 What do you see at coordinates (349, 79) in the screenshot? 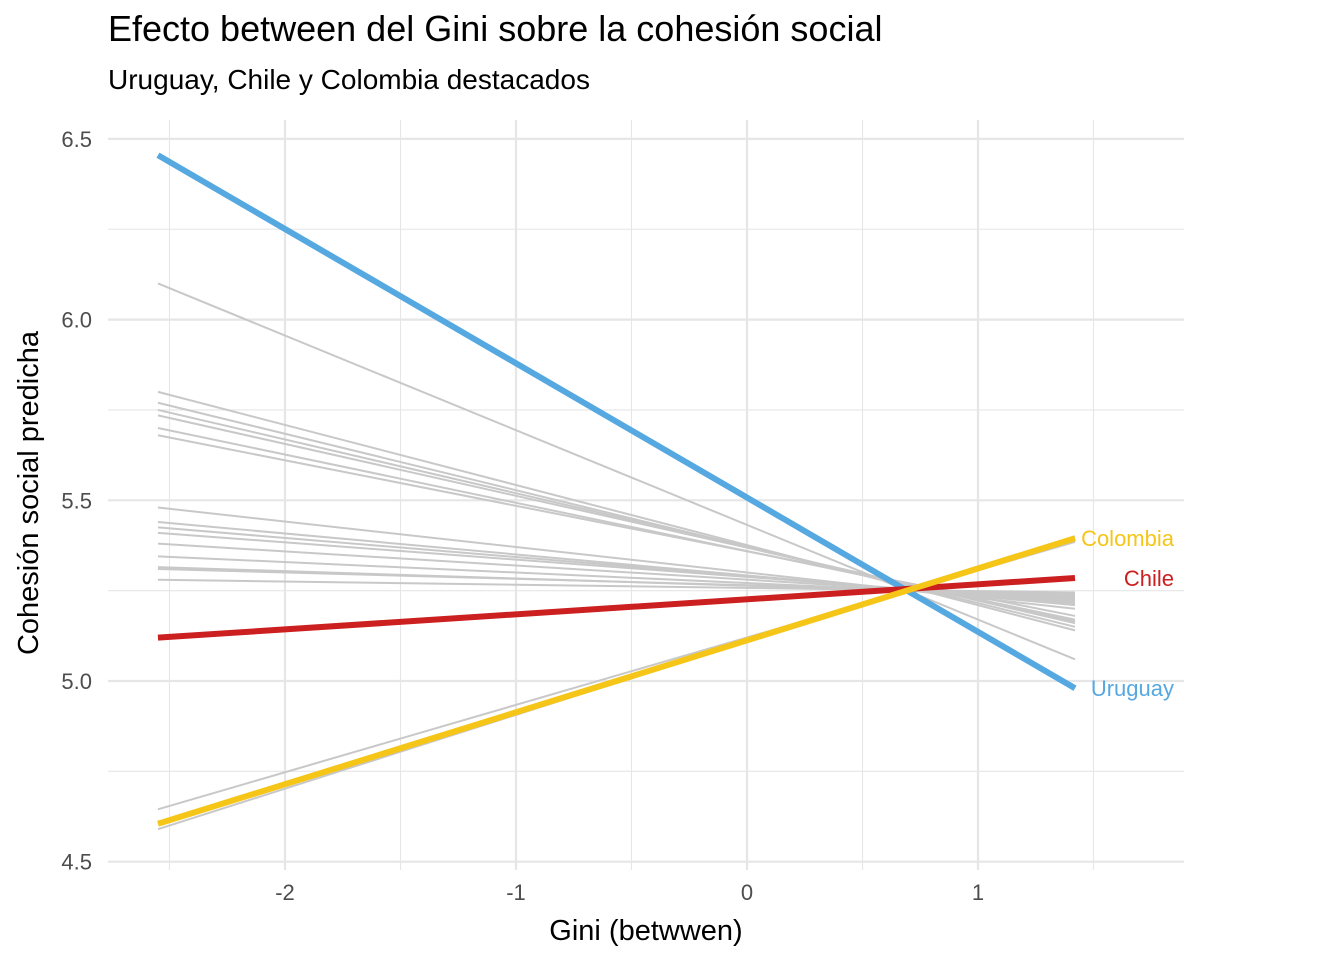
I see `chart-subtitle: Uruguay, Chile y Colombia destacados` at bounding box center [349, 79].